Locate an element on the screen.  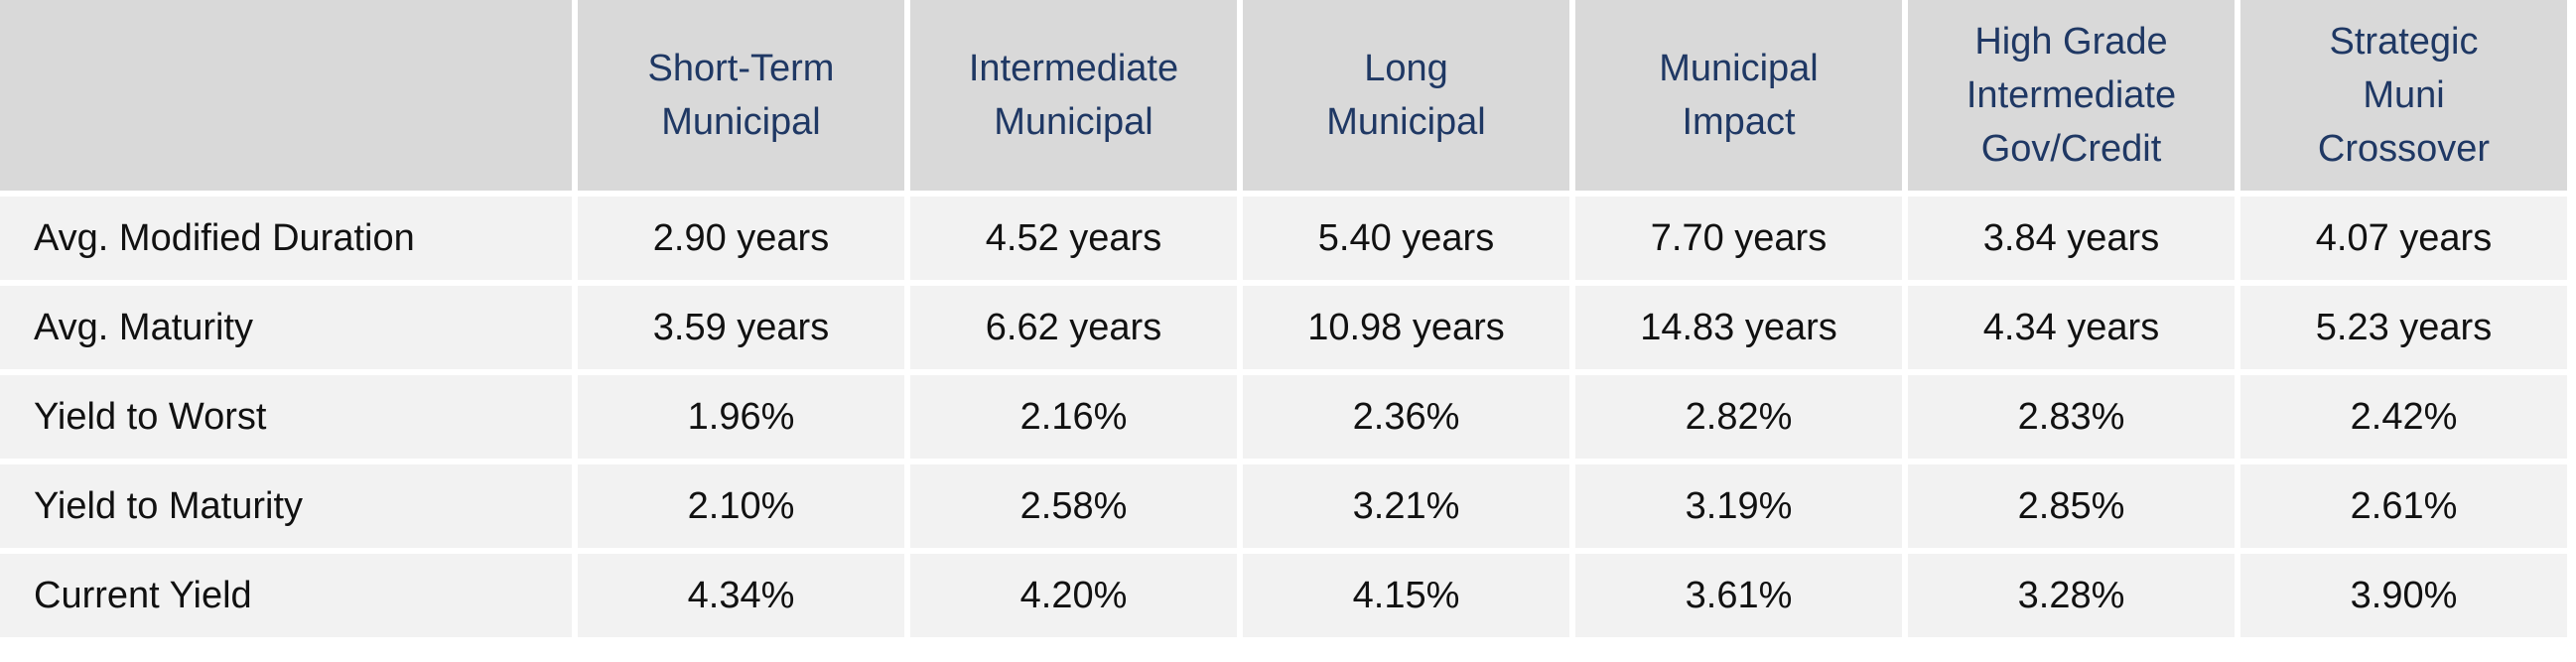
row-label: Avg. Maturity is located at coordinates (286, 327).